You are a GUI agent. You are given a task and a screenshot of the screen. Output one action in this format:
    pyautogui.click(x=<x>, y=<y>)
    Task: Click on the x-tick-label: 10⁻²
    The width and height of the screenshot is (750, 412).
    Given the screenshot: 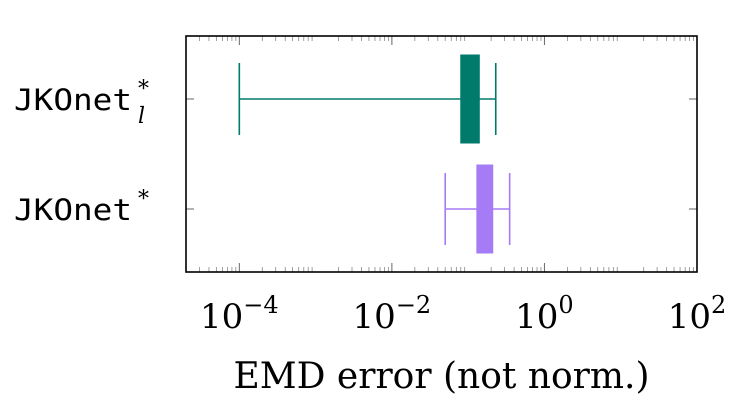 What is the action you would take?
    pyautogui.click(x=392, y=314)
    